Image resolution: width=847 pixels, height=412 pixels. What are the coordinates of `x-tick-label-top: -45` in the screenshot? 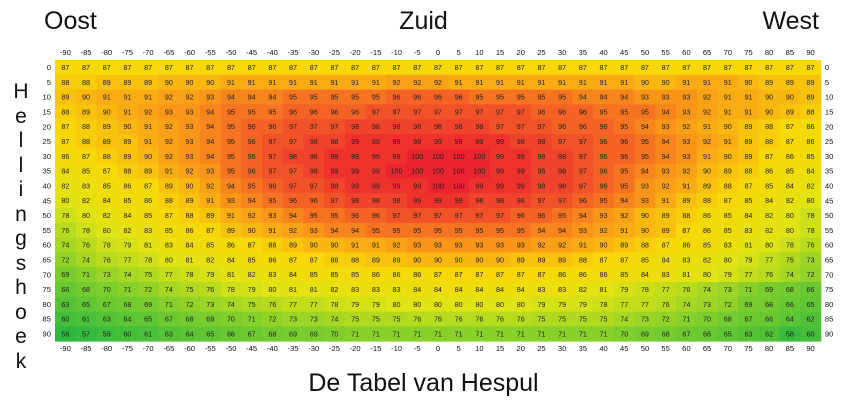 It's located at (251, 52).